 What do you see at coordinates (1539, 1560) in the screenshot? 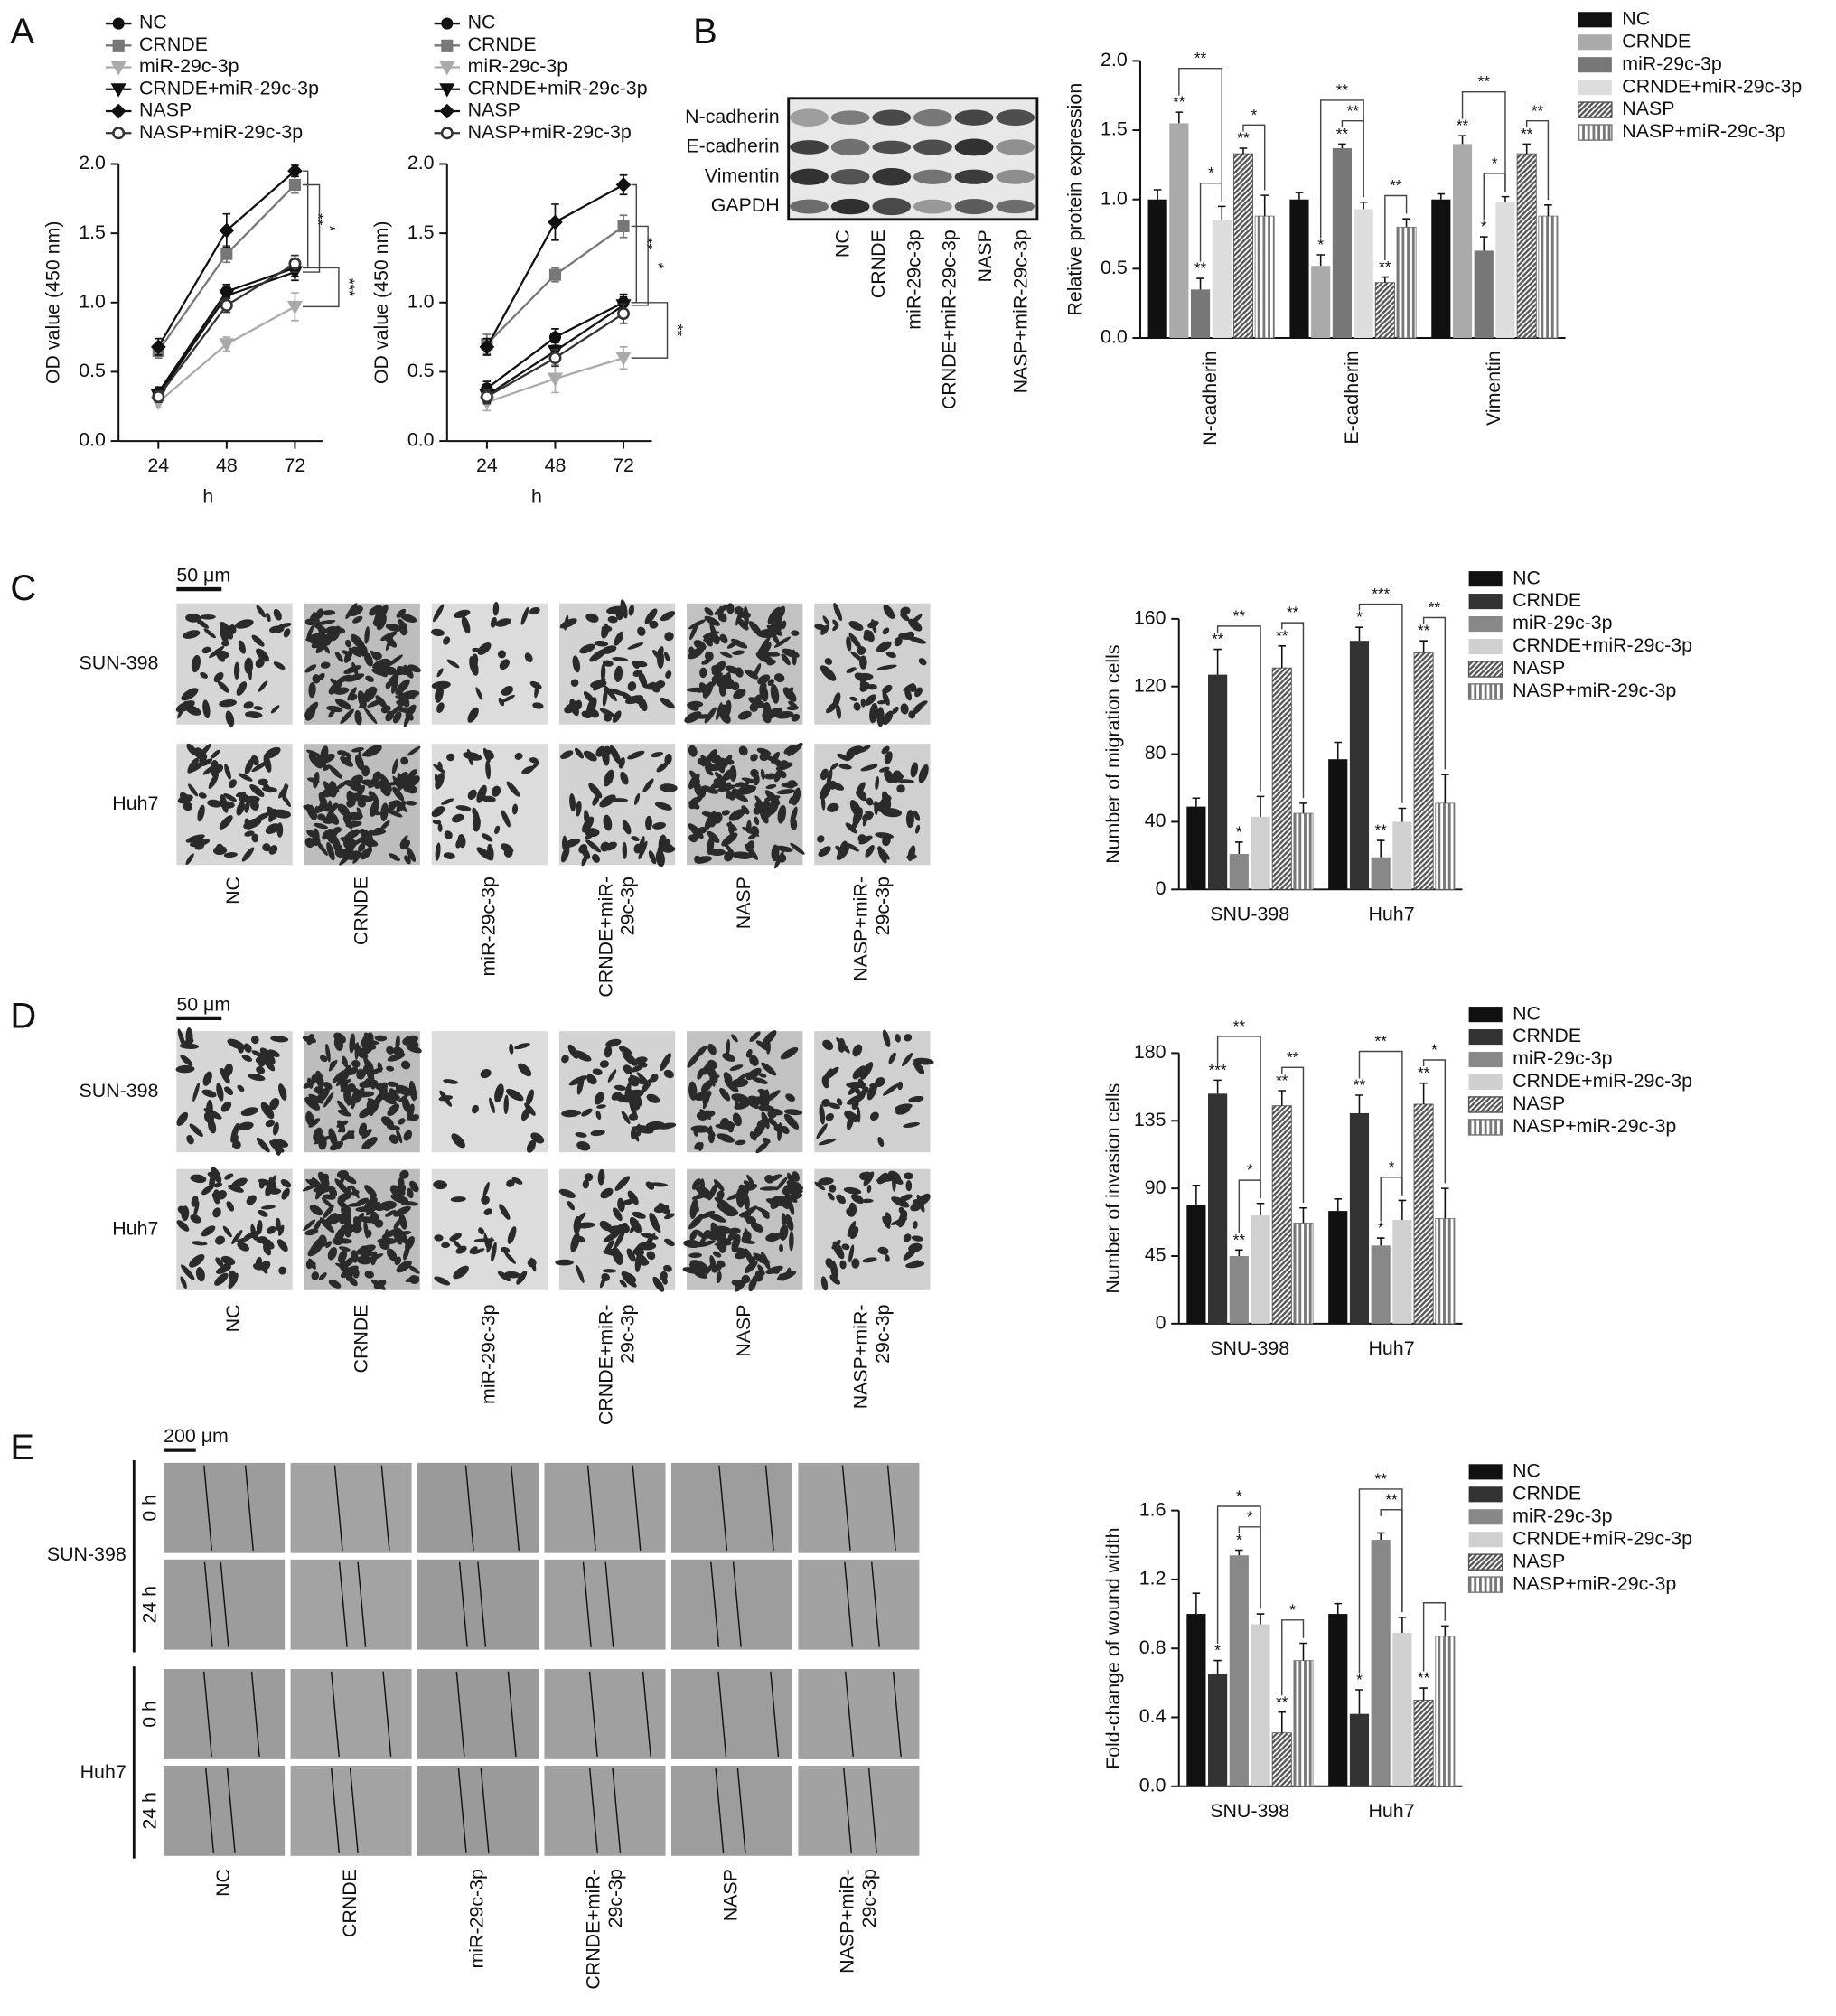
I see `legend-label: NASP` at bounding box center [1539, 1560].